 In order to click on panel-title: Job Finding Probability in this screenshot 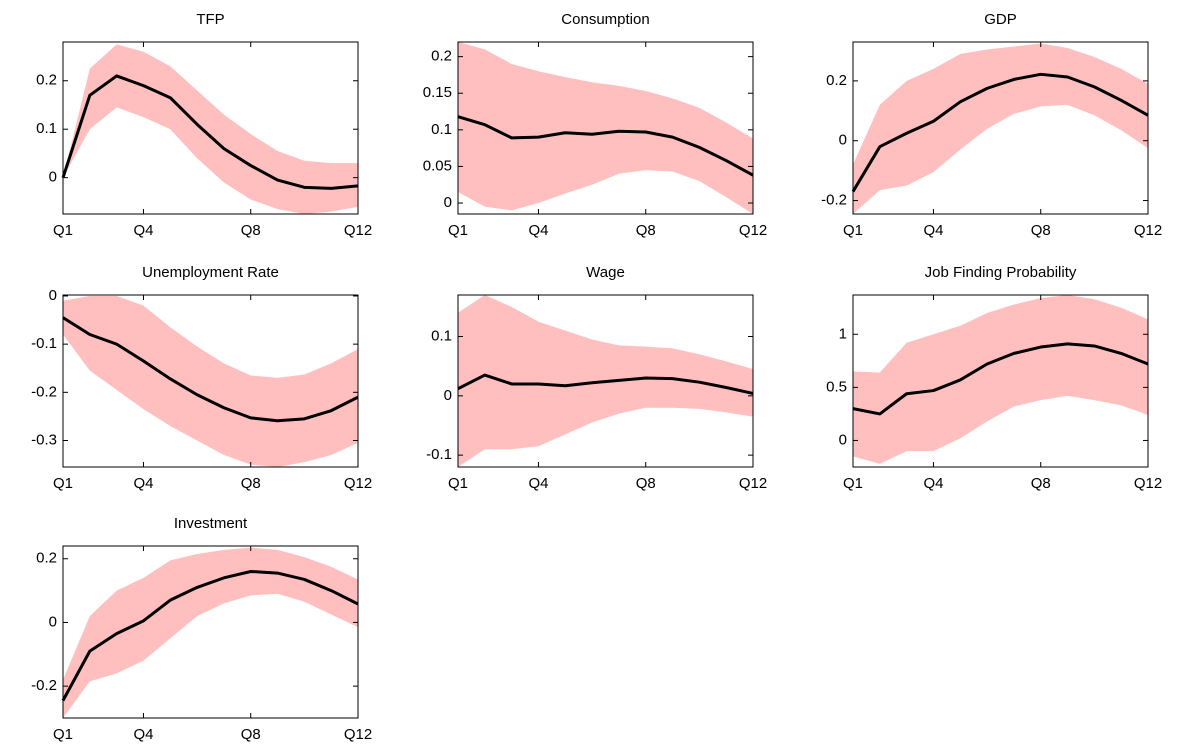, I will do `click(1001, 272)`.